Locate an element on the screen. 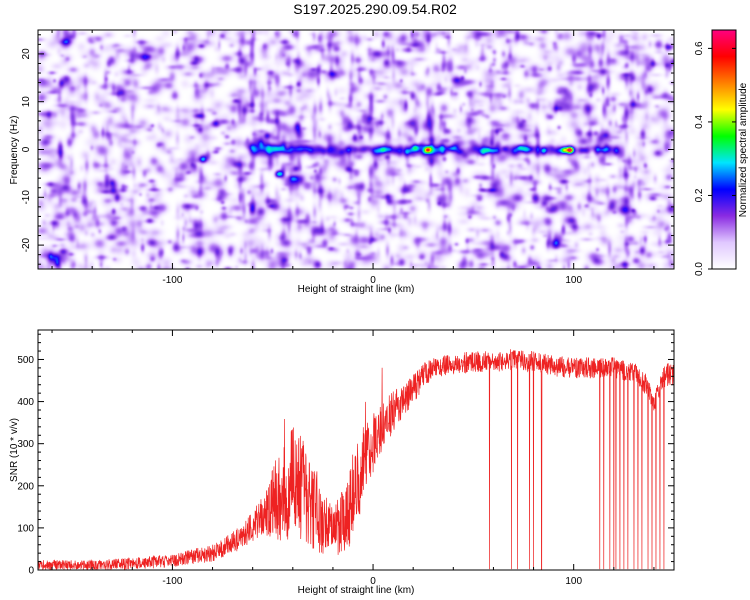  y-tick-label: -10 is located at coordinates (26, 197).